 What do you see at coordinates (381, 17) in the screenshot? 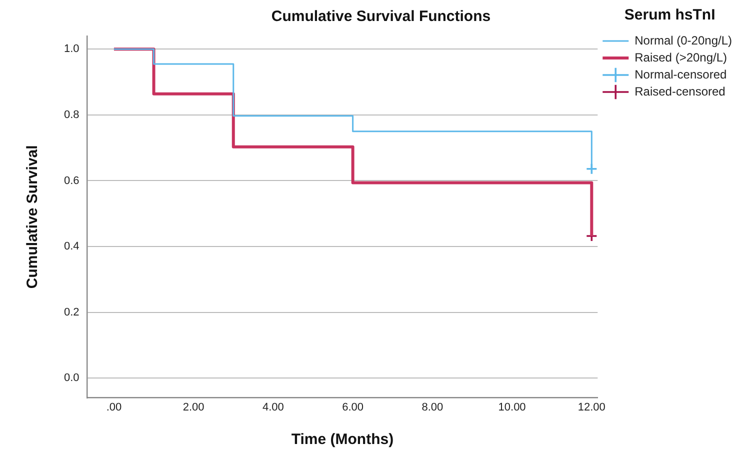
I see `chart-title: Cumulative Survival Functions` at bounding box center [381, 17].